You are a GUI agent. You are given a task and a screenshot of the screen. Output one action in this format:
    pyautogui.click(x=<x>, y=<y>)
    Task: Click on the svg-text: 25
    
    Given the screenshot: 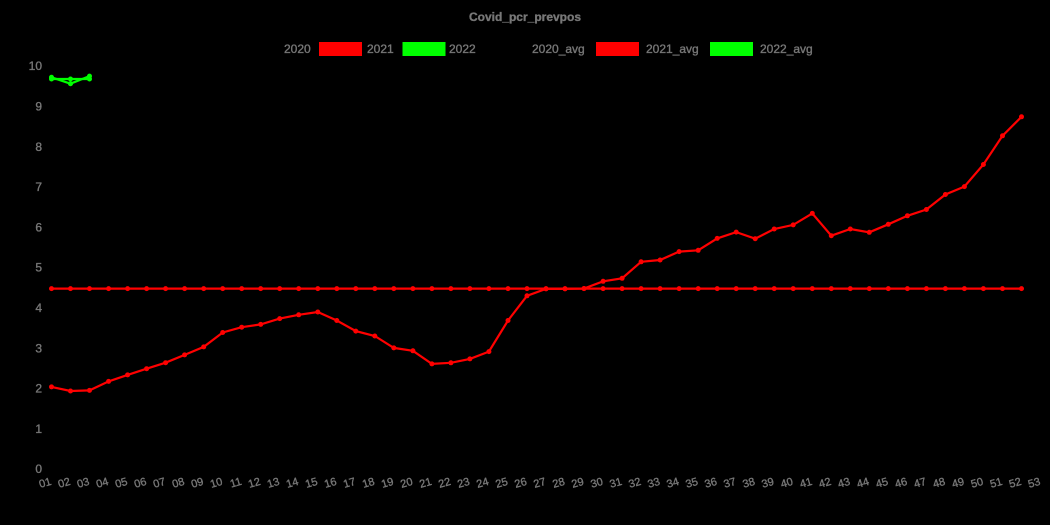 What is the action you would take?
    pyautogui.click(x=501, y=483)
    